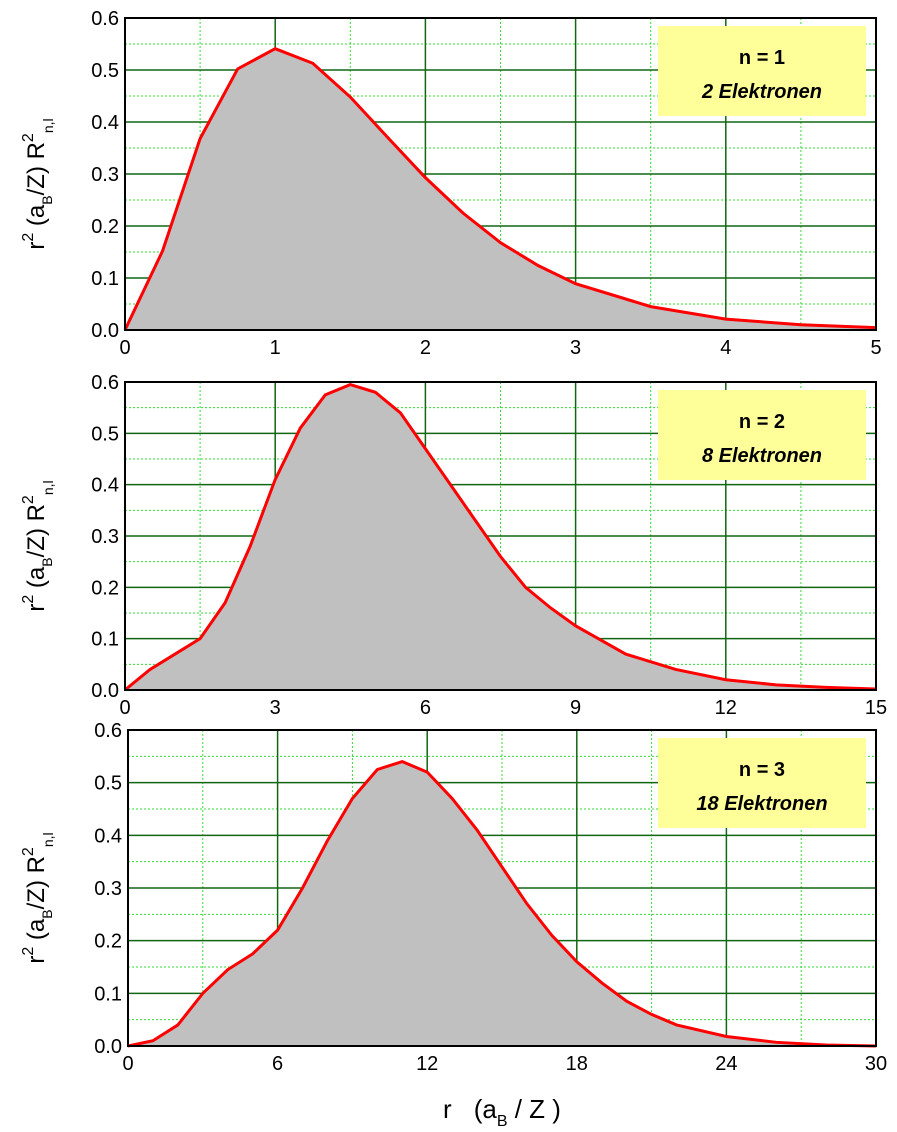  I want to click on annotation-text: 8 Elektronen, so click(762, 456).